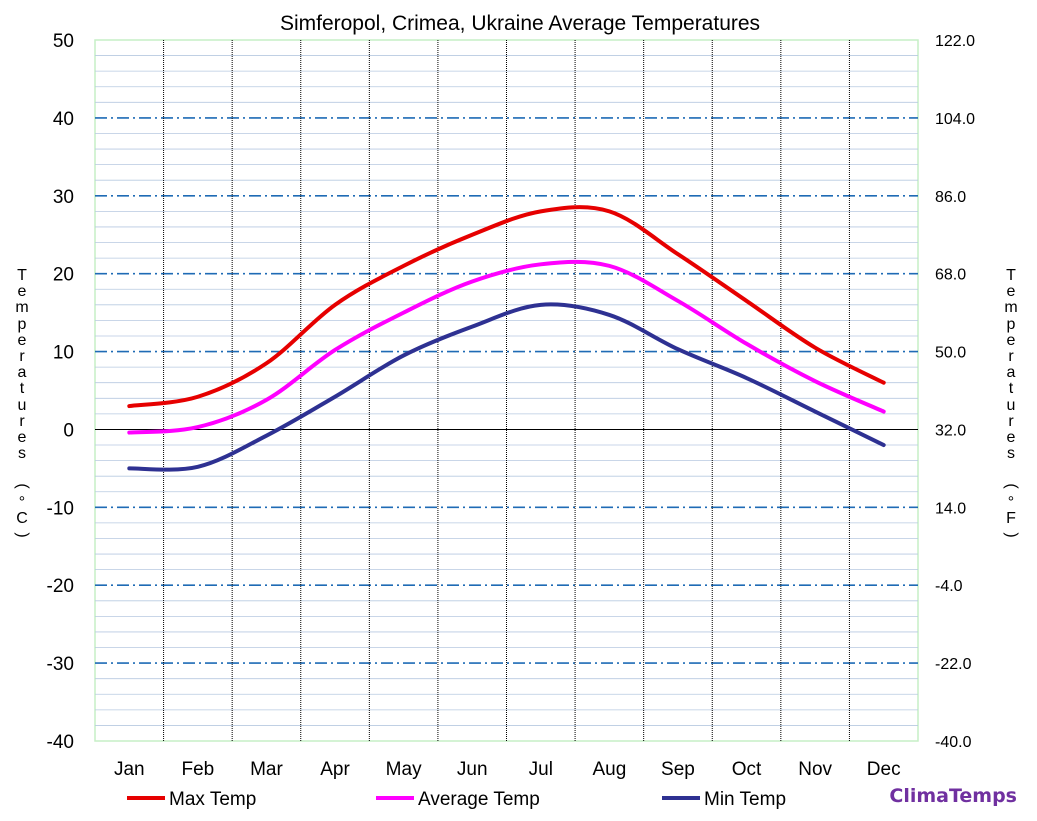 Image resolution: width=1037 pixels, height=821 pixels. What do you see at coordinates (479, 799) in the screenshot?
I see `legend-label-average-temp: Average Temp` at bounding box center [479, 799].